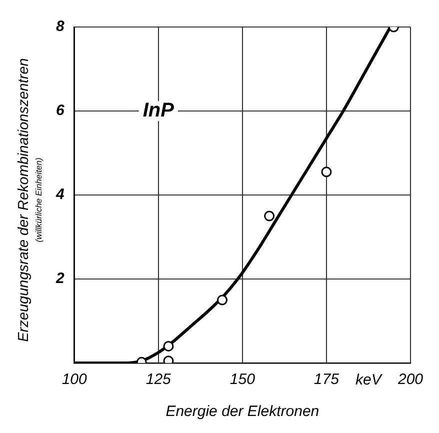 Image resolution: width=439 pixels, height=433 pixels. I want to click on x-tick-label: 125, so click(159, 379).